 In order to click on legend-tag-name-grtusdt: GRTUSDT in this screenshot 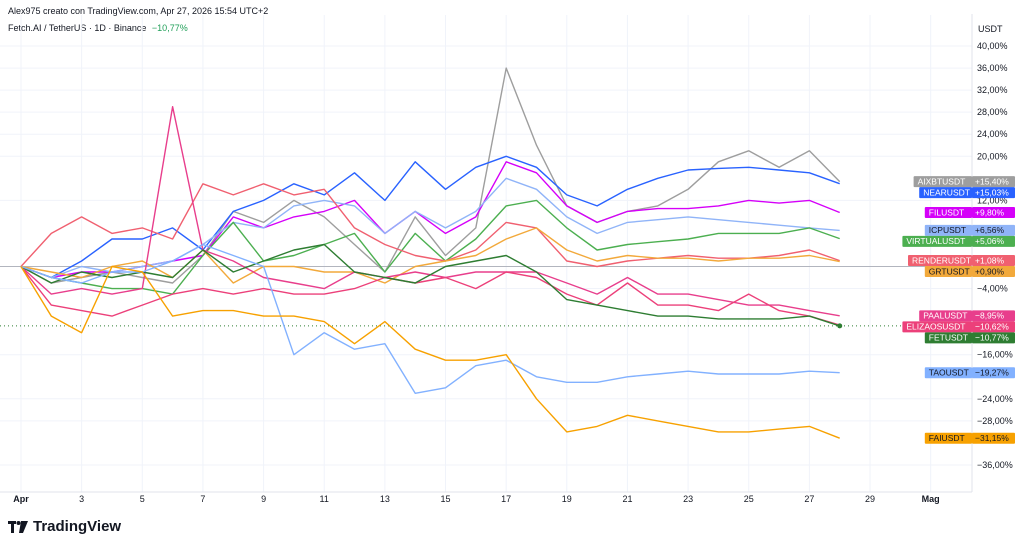, I will do `click(949, 271)`.